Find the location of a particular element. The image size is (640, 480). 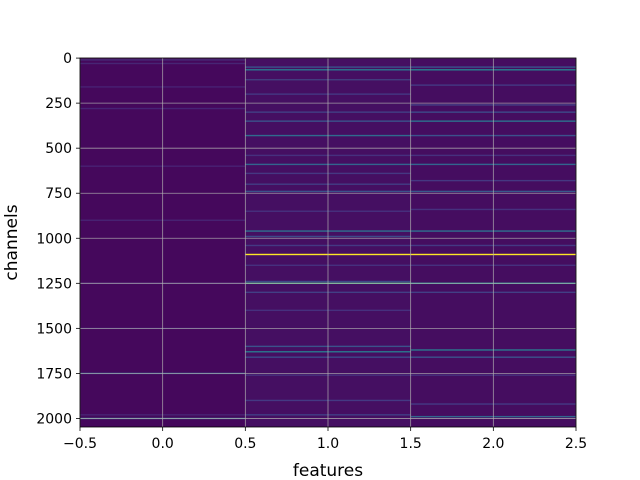

y-tick-label: 1500 is located at coordinates (54, 329).